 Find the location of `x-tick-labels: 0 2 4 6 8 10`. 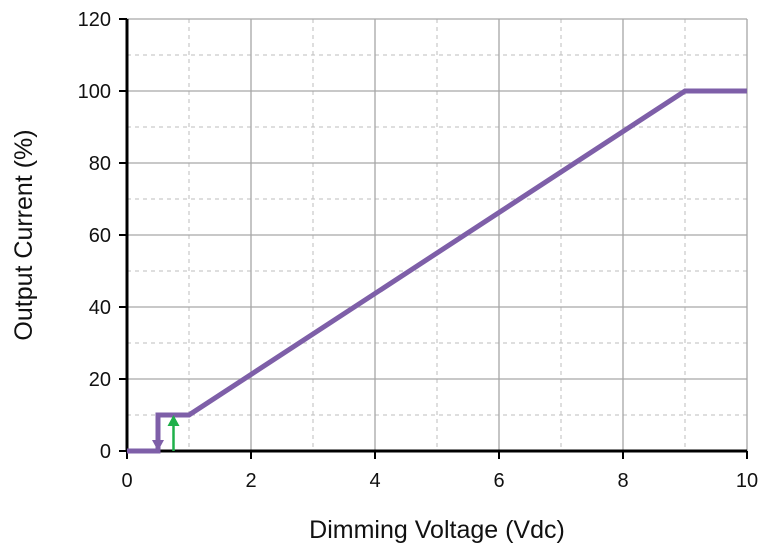

x-tick-labels: 0 2 4 6 8 10 is located at coordinates (439, 481).